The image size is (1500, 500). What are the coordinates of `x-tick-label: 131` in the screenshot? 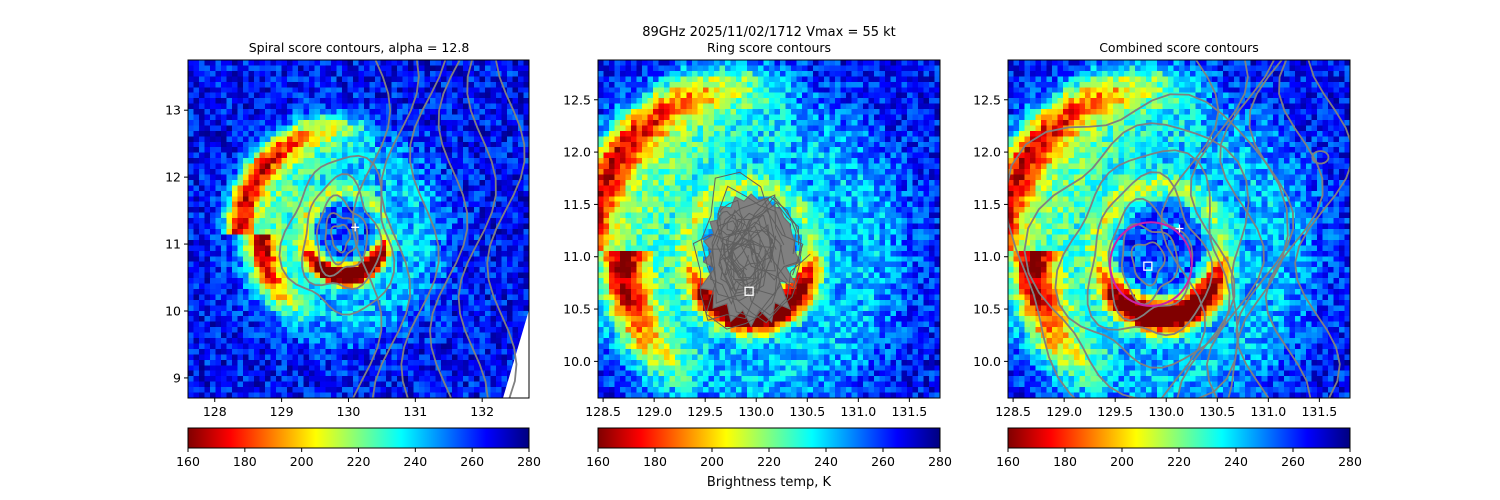 It's located at (415, 411).